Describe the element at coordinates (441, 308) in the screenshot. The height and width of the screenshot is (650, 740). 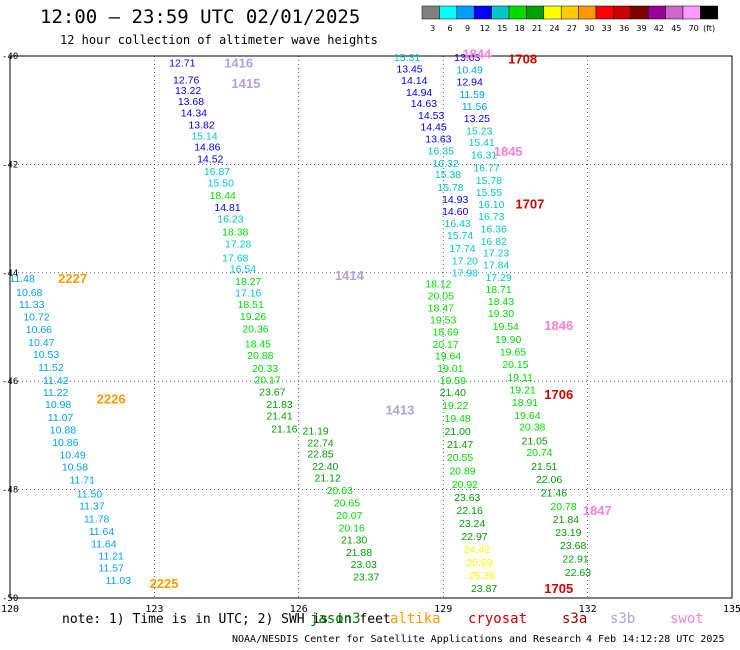
I see `wave-height-label: 18.47` at that location.